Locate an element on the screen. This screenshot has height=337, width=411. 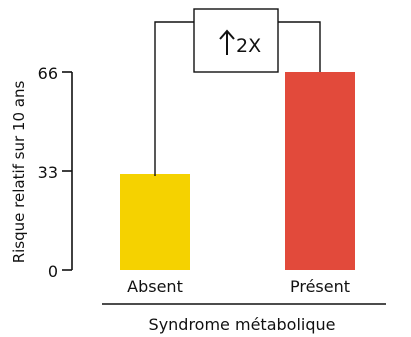
y-tick-label-0: 0 is located at coordinates (53, 271).